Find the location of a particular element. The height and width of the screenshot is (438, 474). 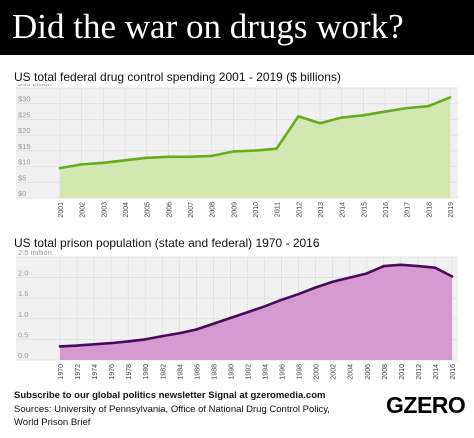

x-tick-label: 2010 is located at coordinates (256, 210).